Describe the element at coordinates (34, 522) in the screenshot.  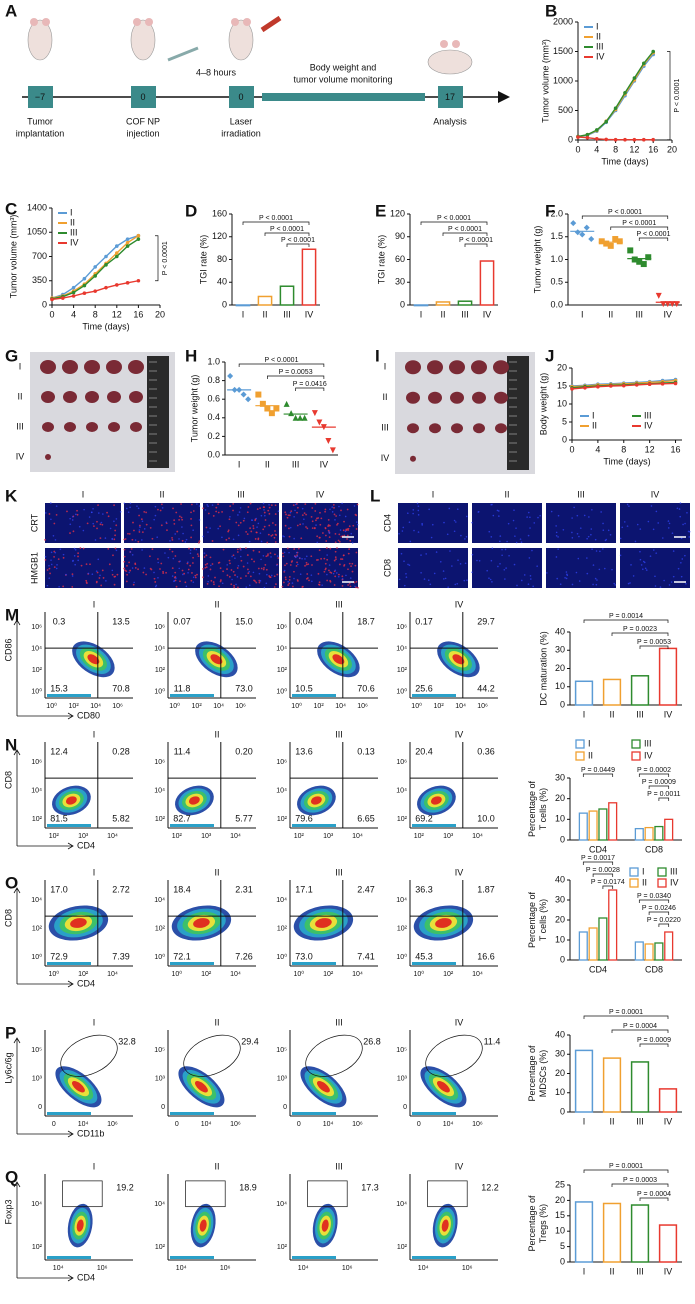
I see `row-label: CRT` at that location.